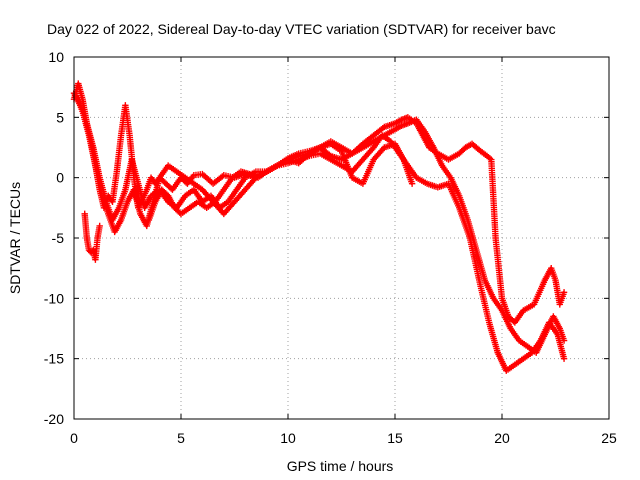  What do you see at coordinates (395, 438) in the screenshot?
I see `x-tick-label: 15` at bounding box center [395, 438].